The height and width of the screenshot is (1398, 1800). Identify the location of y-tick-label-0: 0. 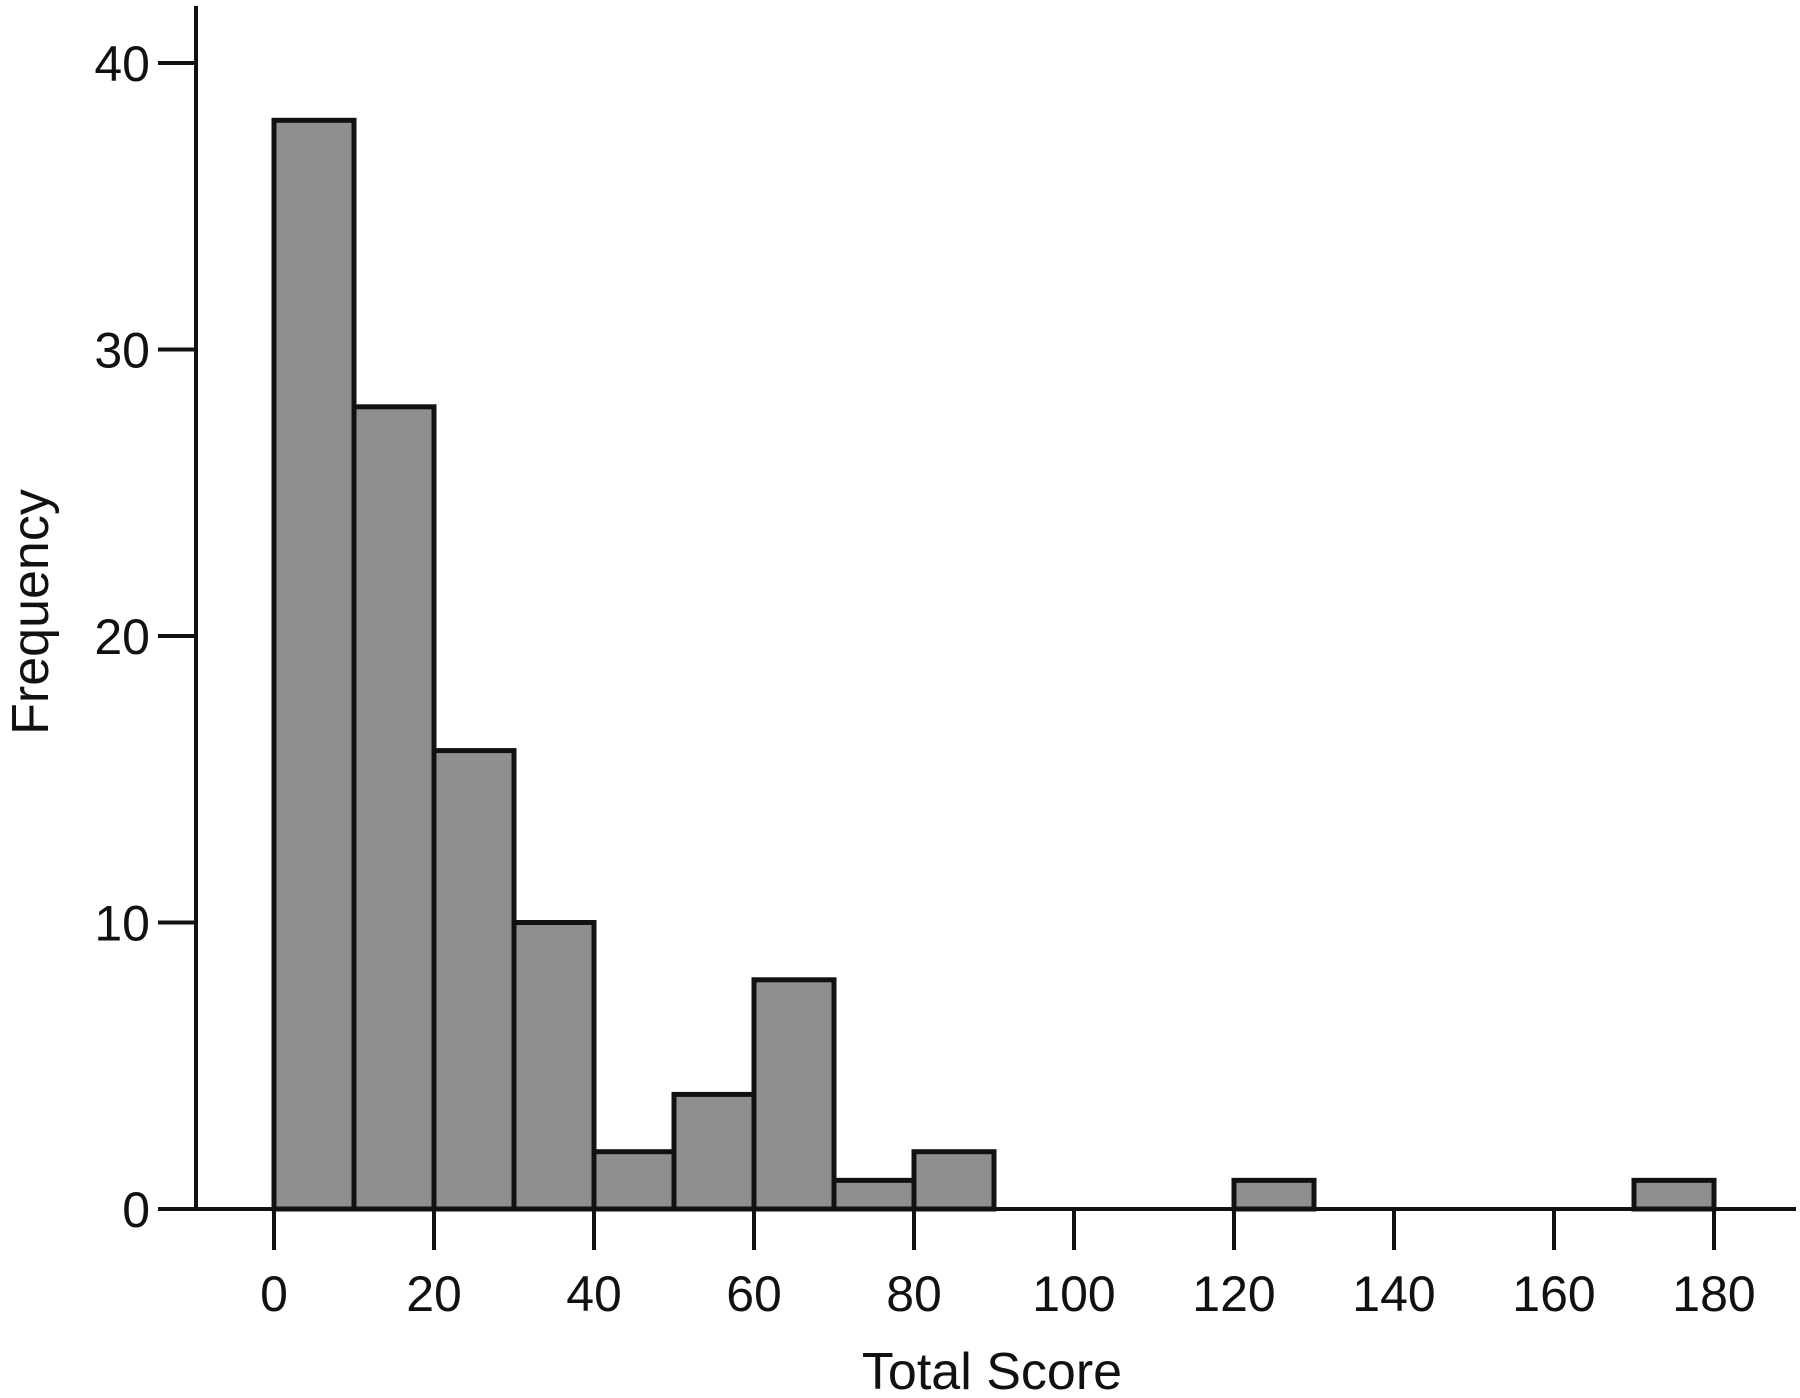
(136, 1210).